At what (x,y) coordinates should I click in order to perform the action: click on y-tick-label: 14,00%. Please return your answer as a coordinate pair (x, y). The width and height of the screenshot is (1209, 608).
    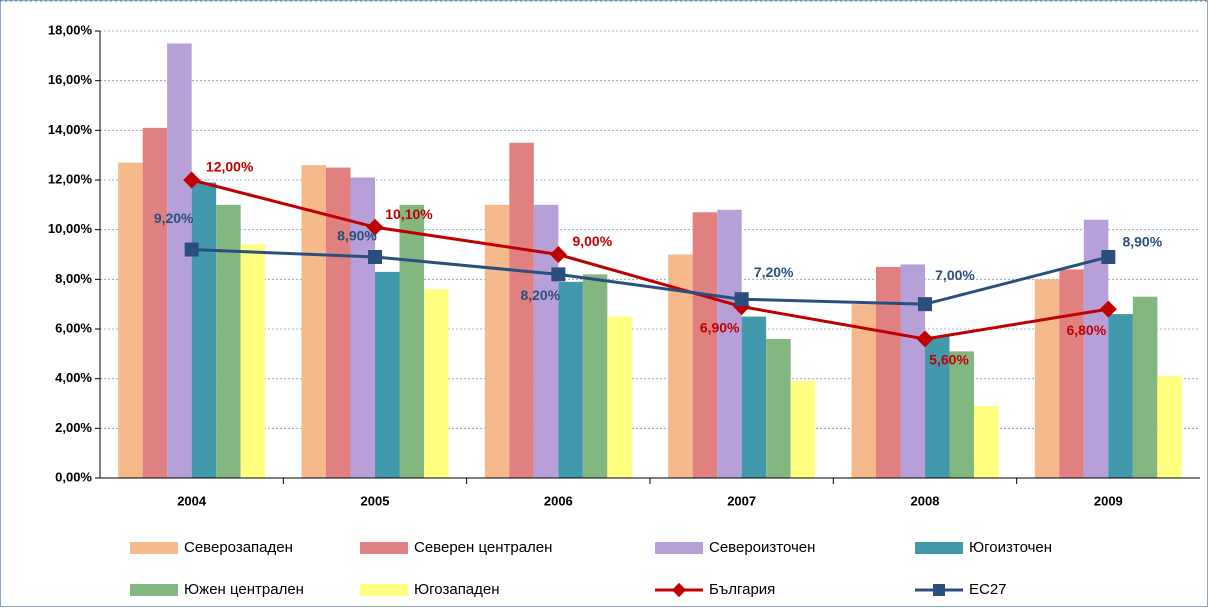
    Looking at the image, I should click on (70, 129).